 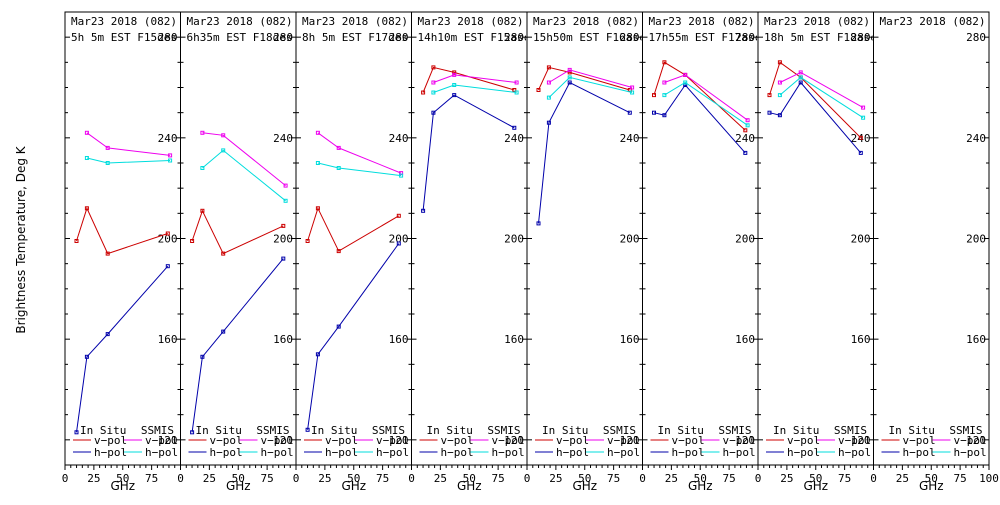 What do you see at coordinates (586, 21) in the screenshot?
I see `panel-title-4: Mar23 2018 (082)` at bounding box center [586, 21].